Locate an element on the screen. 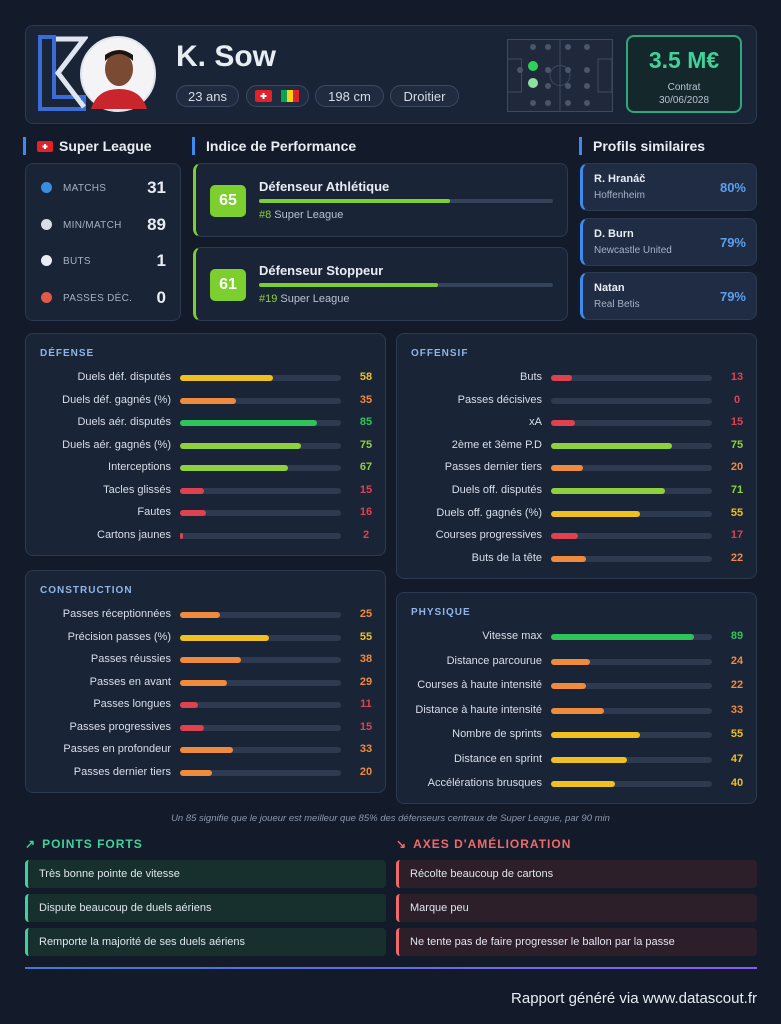 The width and height of the screenshot is (781, 1024). similar-card: Natan Real Betis 79% is located at coordinates (668, 296).